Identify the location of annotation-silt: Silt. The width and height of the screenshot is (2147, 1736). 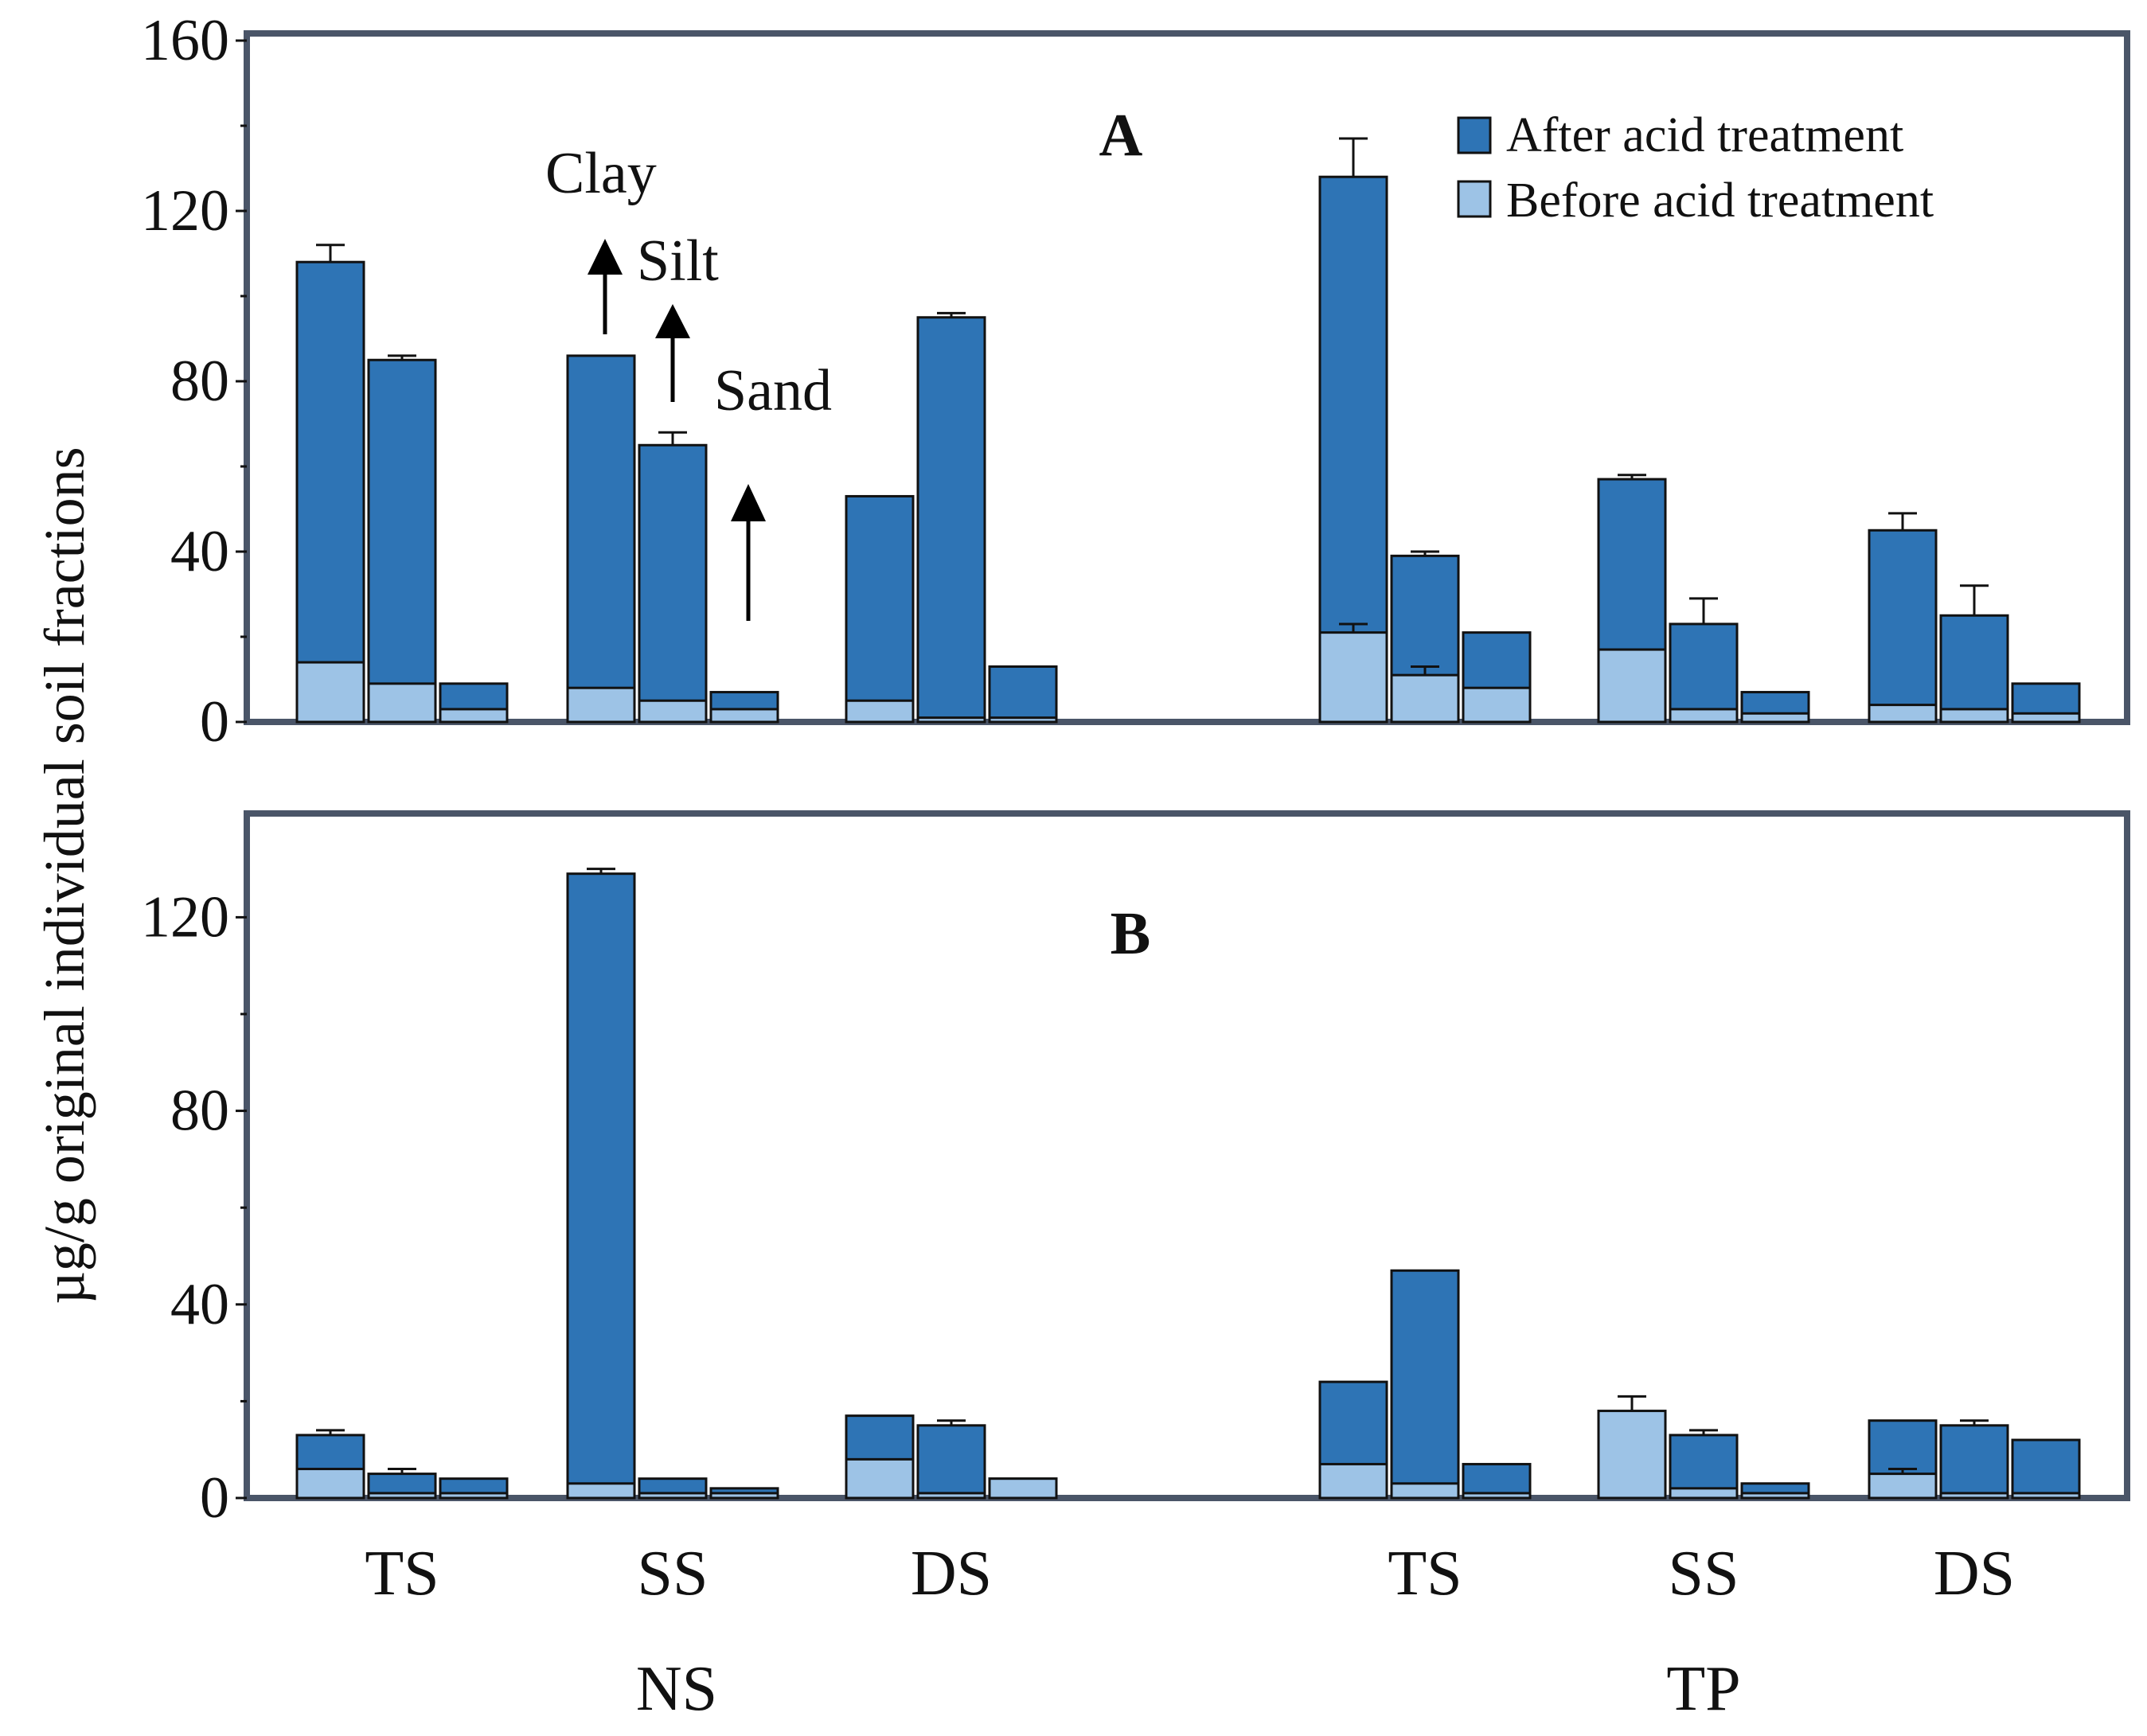
(678, 261).